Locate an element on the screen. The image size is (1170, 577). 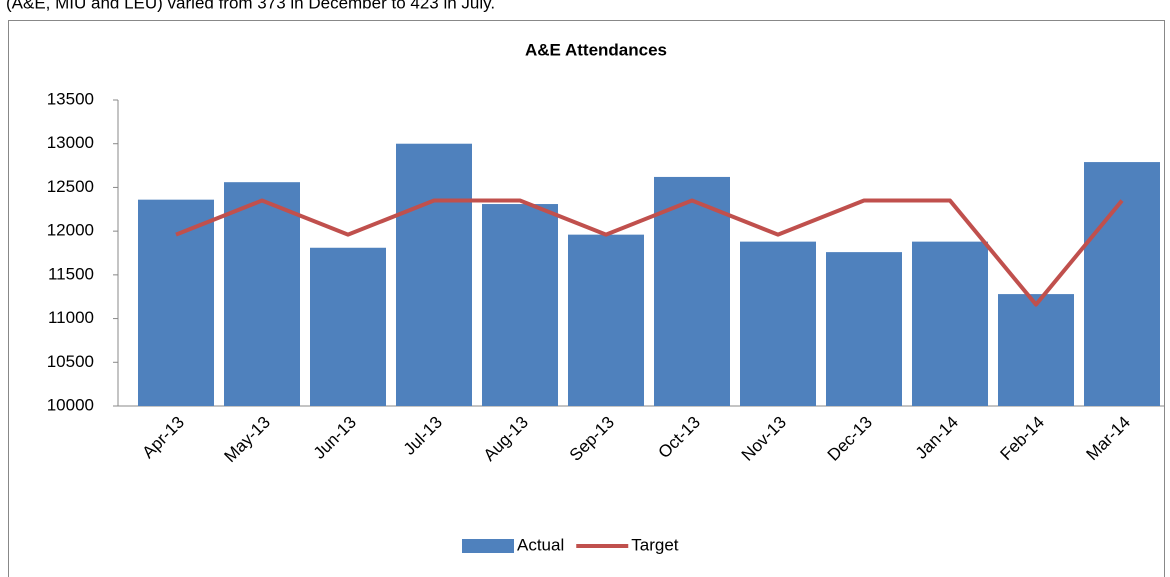
y-tick-label: 10000 is located at coordinates (70, 404).